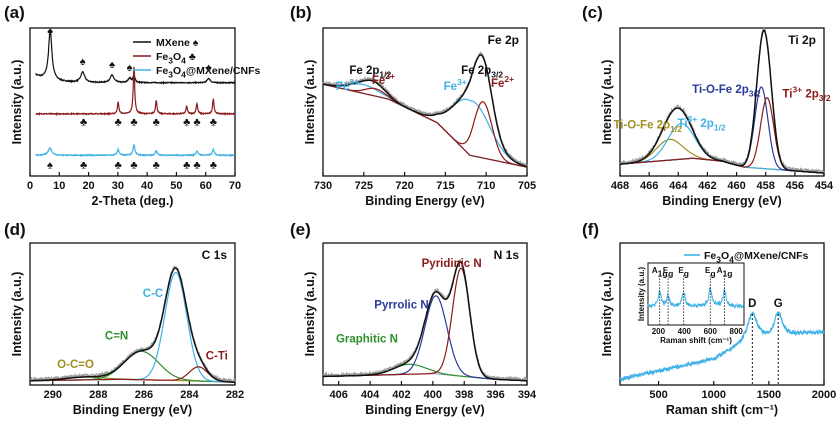 Image resolution: width=840 pixels, height=431 pixels. Describe the element at coordinates (455, 85) in the screenshot. I see `panel-b-annotation-4: Fe3+` at that location.